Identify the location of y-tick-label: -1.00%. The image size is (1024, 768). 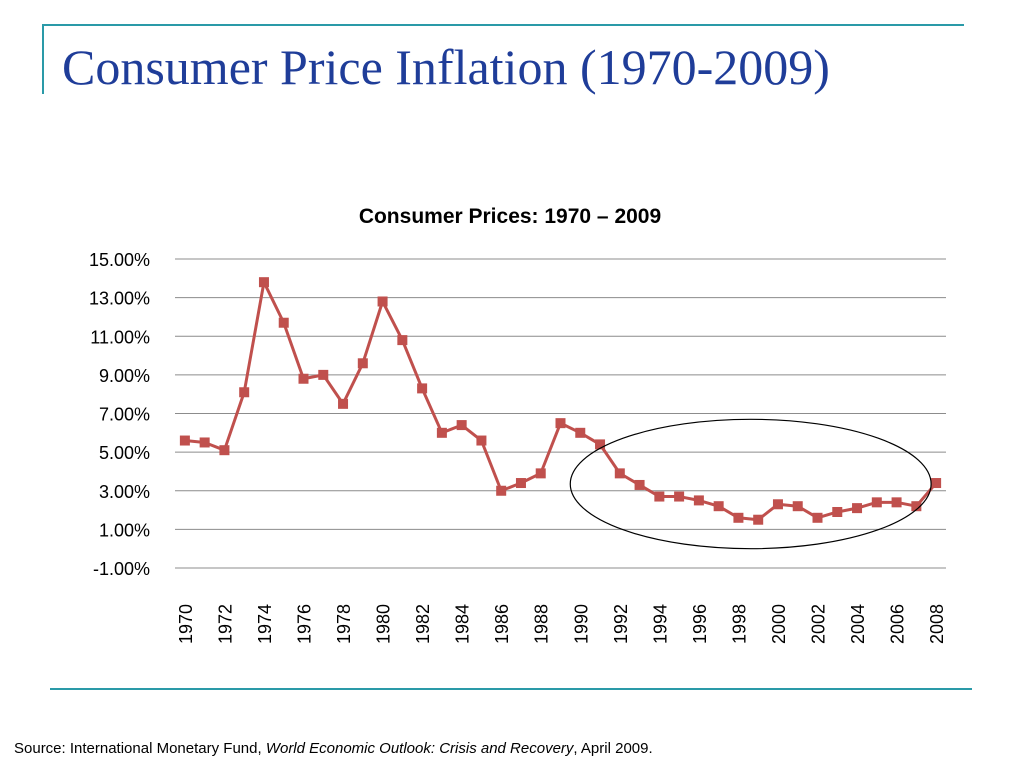
(121, 569).